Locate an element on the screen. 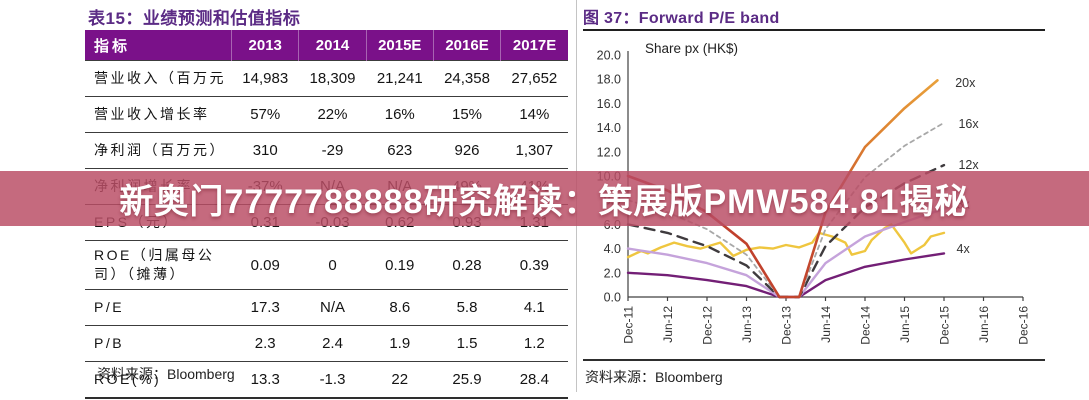 The image size is (1089, 400). cell-value: 926 is located at coordinates (467, 150).